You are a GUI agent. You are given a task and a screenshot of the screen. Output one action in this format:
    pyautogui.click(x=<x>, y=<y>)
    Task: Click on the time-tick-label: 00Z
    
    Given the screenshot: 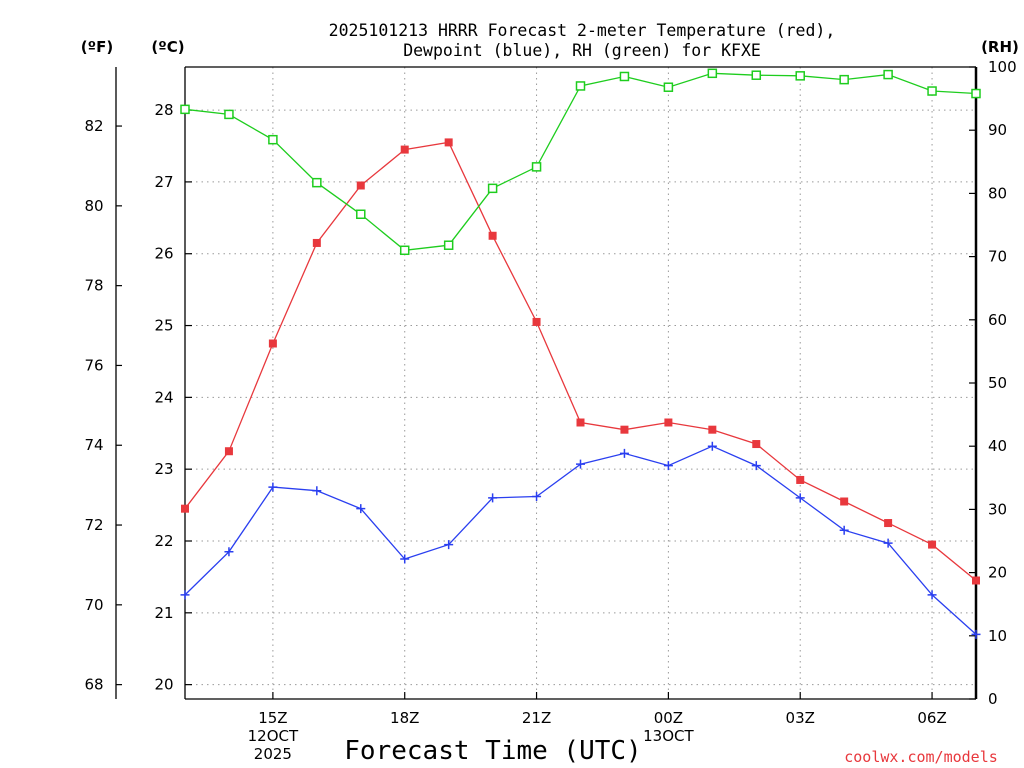 What is the action you would take?
    pyautogui.click(x=668, y=718)
    